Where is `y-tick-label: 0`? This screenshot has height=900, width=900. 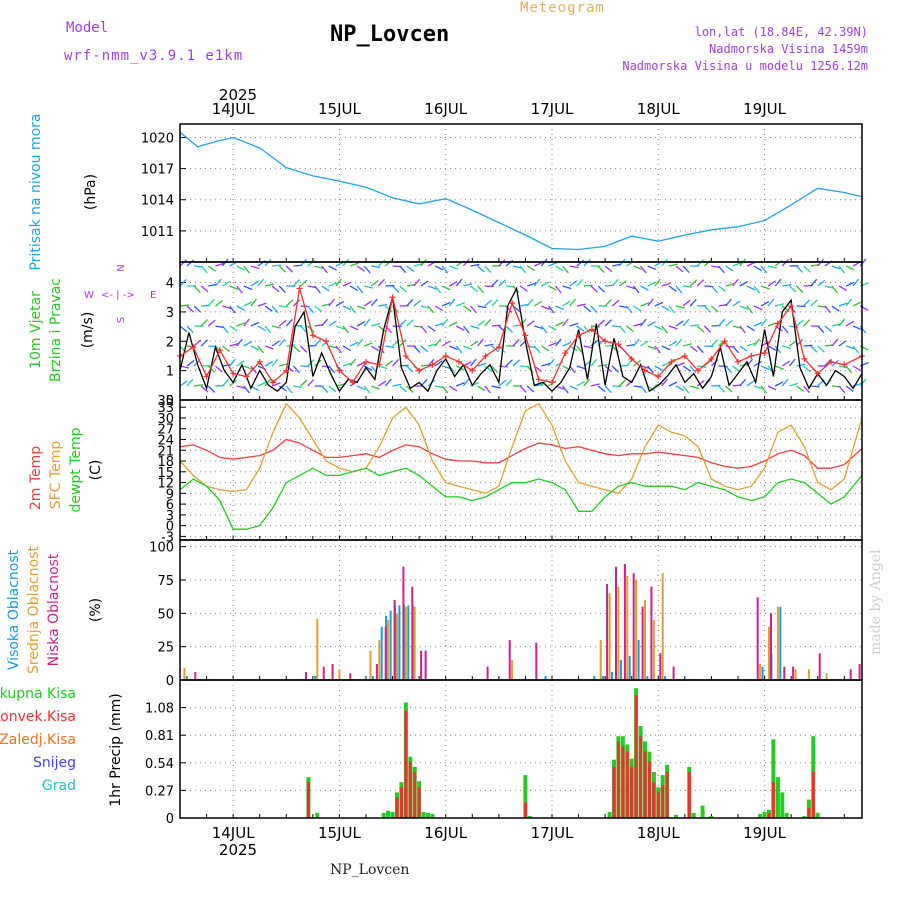
y-tick-label: 0 is located at coordinates (170, 681).